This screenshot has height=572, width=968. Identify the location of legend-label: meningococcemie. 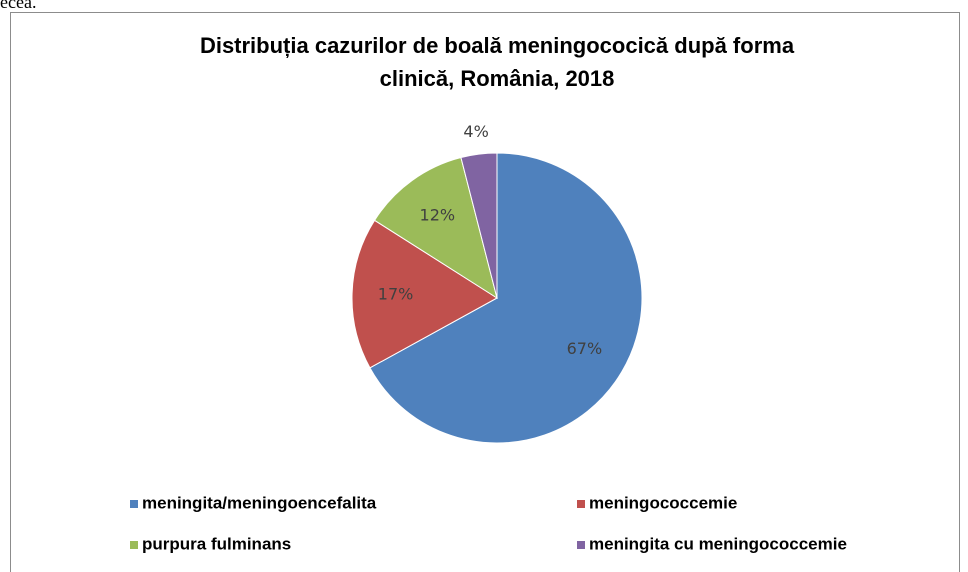
(663, 502).